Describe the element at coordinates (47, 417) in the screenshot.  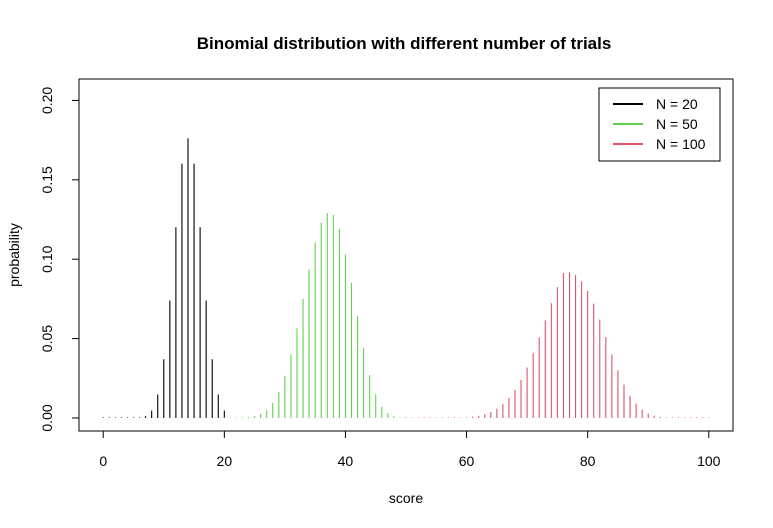
I see `y-tick-label-0: 0.00` at that location.